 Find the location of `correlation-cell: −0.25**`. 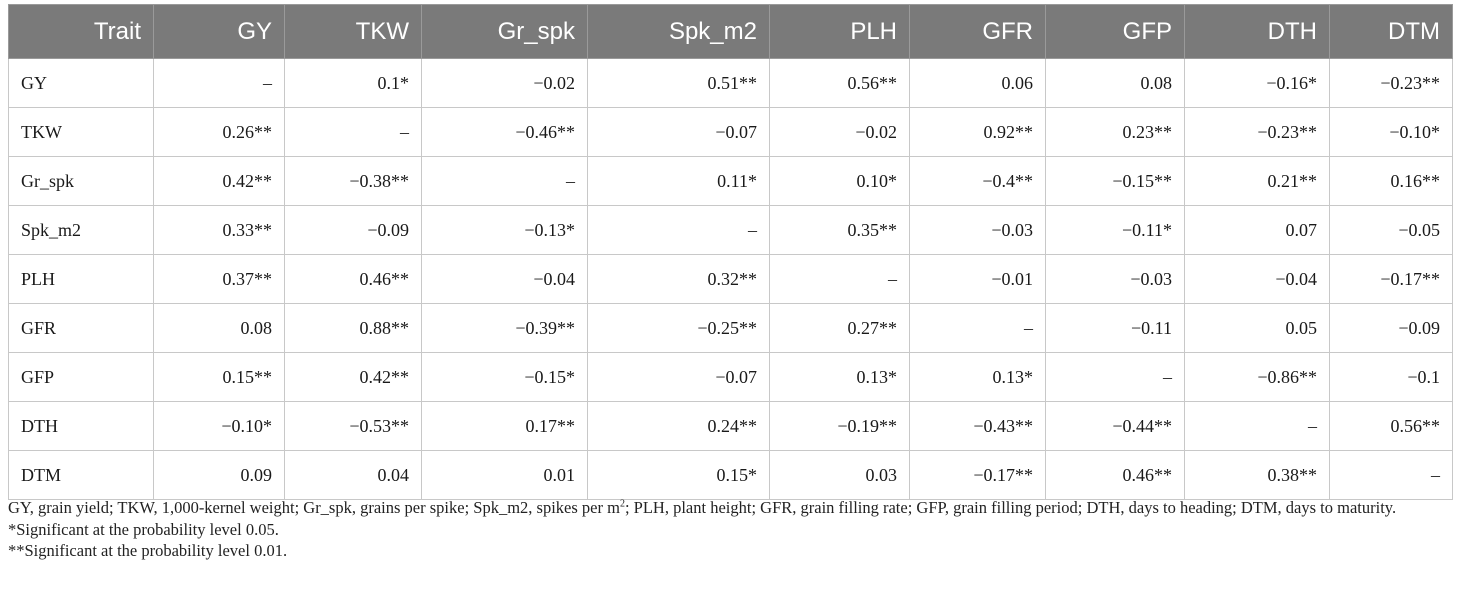

correlation-cell: −0.25** is located at coordinates (678, 328).